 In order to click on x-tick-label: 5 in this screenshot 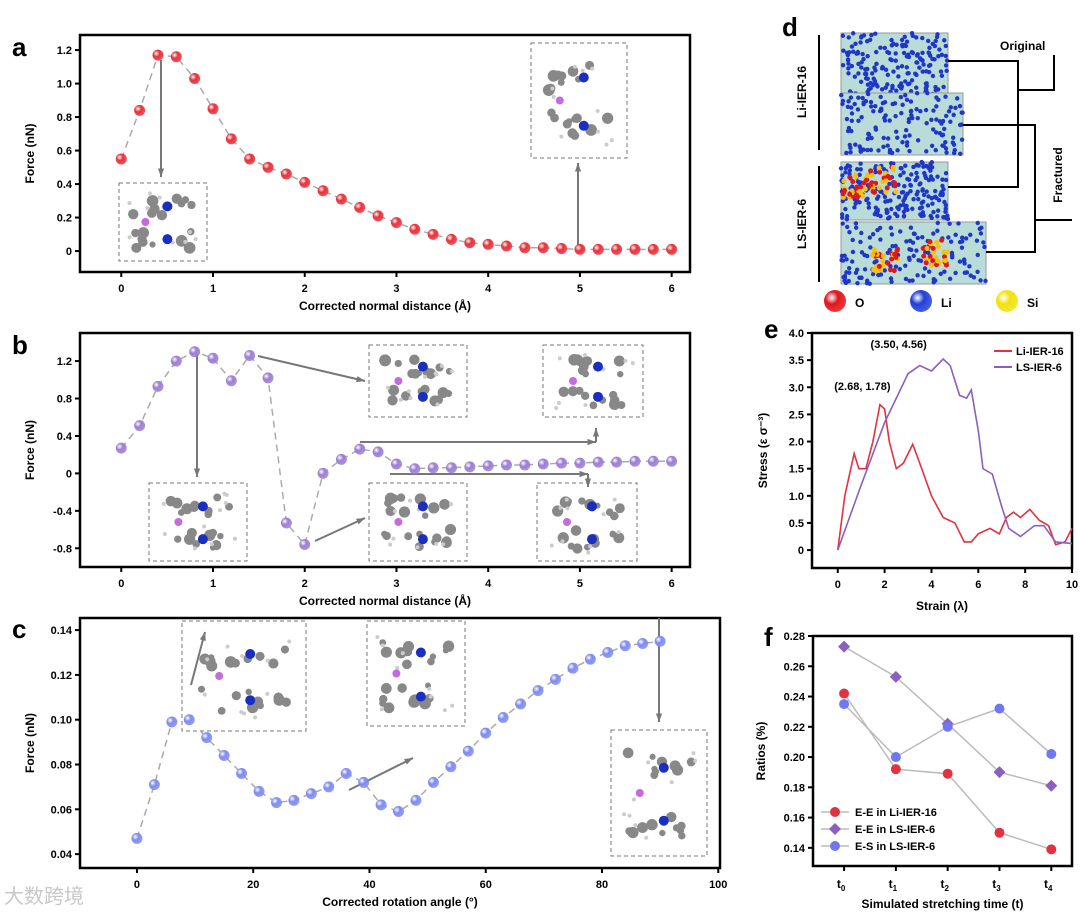, I will do `click(580, 289)`.